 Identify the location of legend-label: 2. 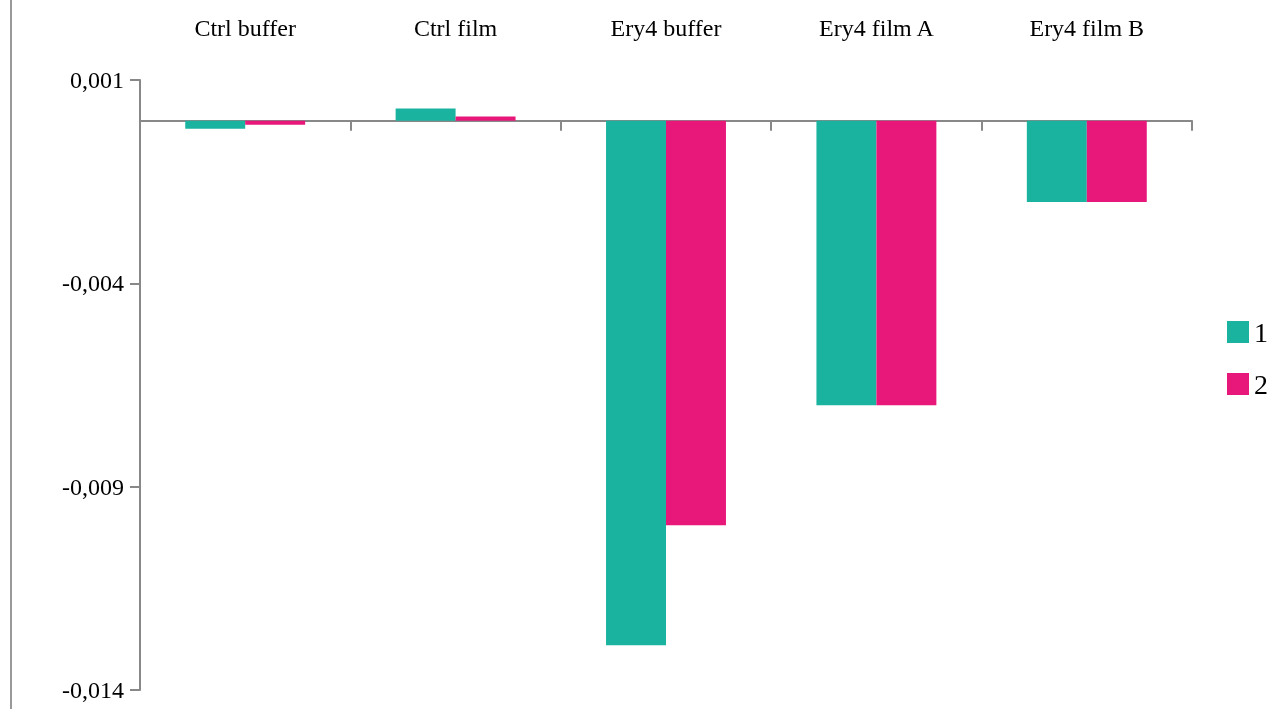
(1261, 384).